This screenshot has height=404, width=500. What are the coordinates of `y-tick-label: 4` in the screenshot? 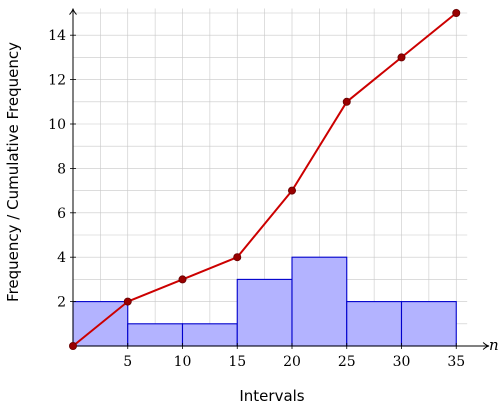 It's located at (61, 258).